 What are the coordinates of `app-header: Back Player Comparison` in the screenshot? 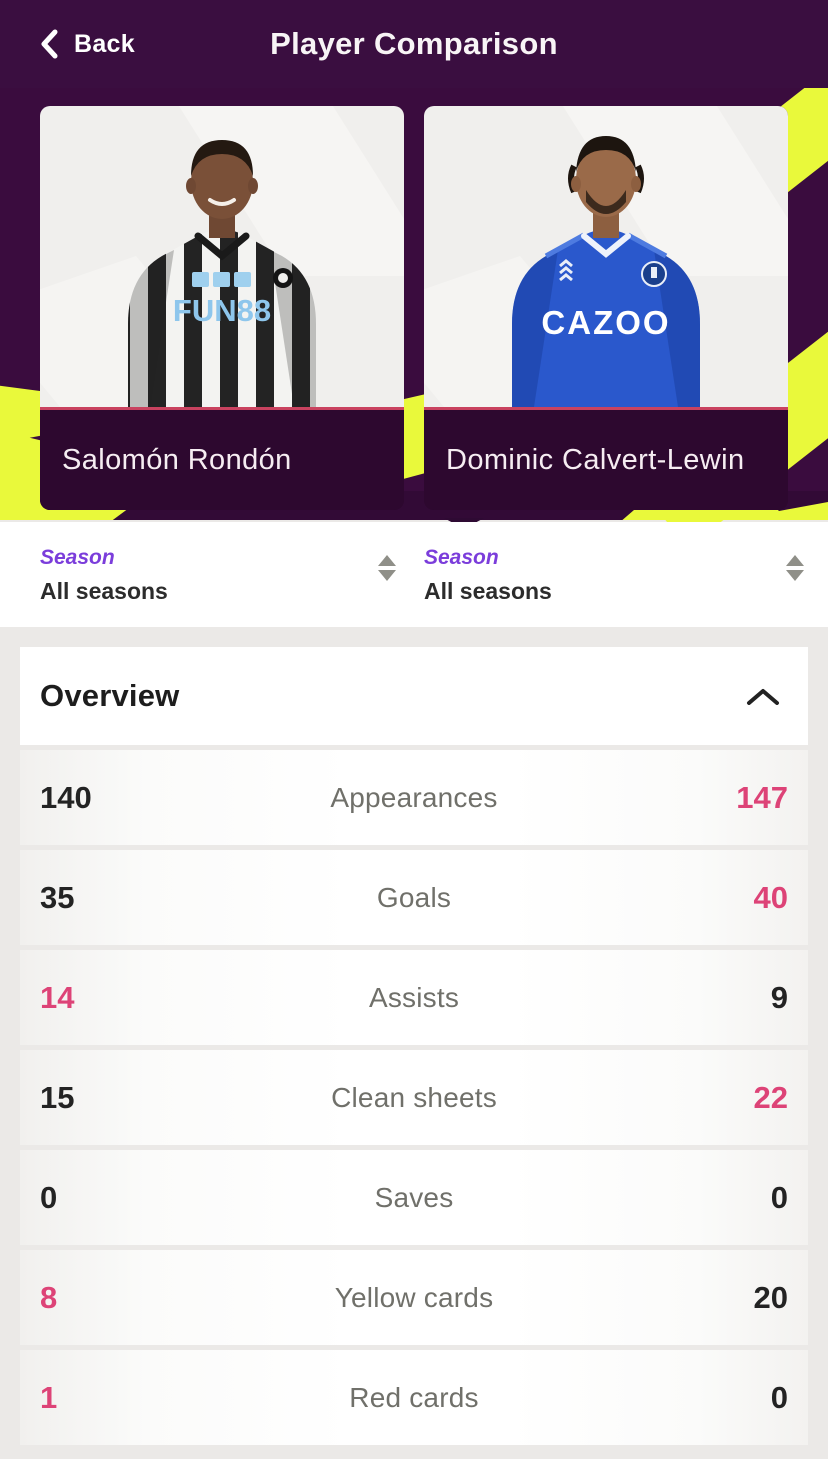 It's located at (414, 44).